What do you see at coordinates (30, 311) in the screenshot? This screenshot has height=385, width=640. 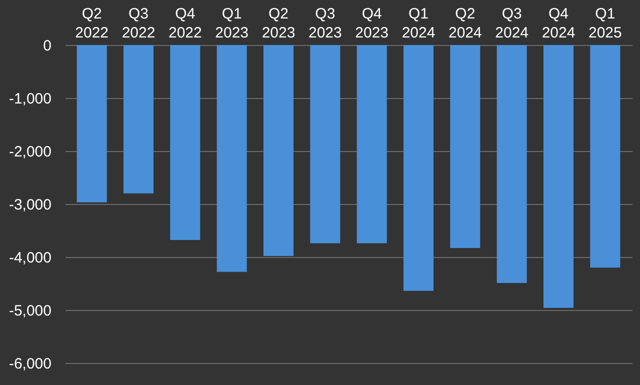 I see `y-tick-label: -5,000` at bounding box center [30, 311].